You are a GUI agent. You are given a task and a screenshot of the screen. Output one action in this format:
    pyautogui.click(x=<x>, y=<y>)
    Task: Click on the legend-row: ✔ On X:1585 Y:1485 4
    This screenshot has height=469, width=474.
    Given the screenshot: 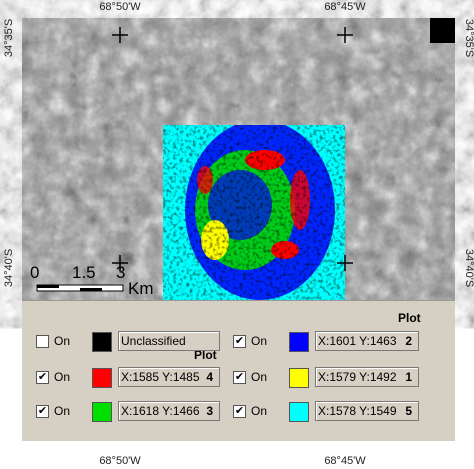 What is the action you would take?
    pyautogui.click(x=134, y=378)
    